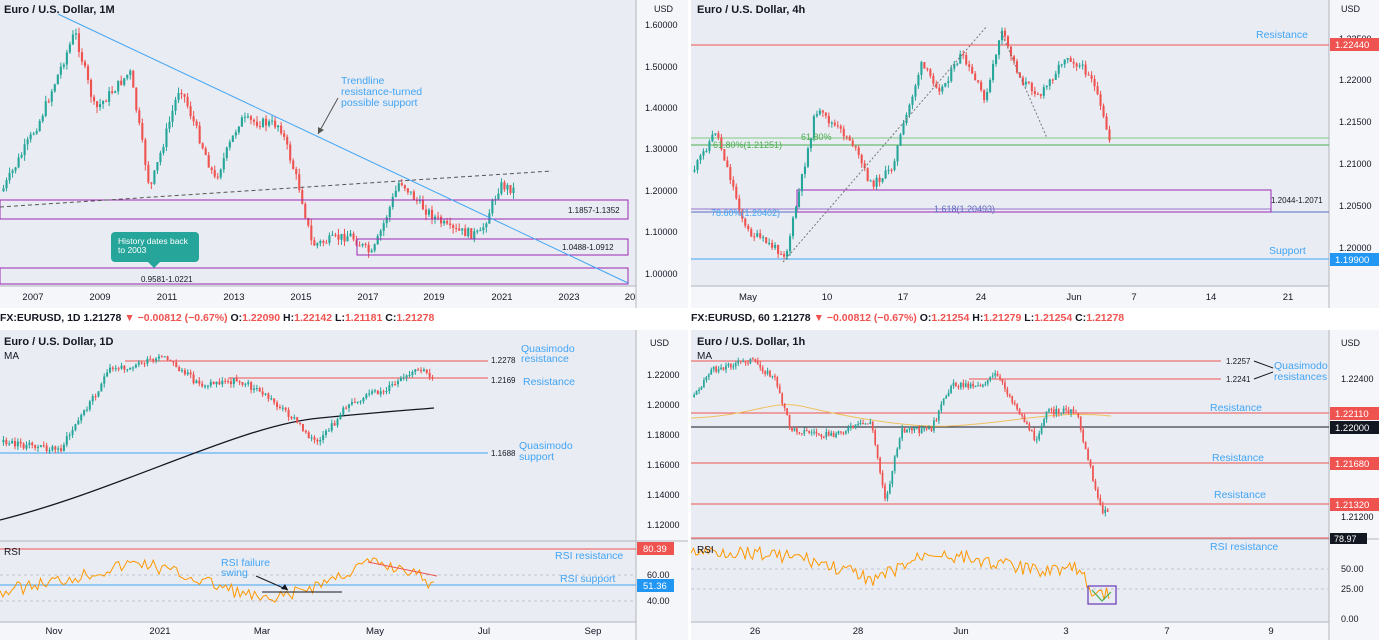  Describe the element at coordinates (568, 297) in the screenshot. I see `x-tick-label: 2023` at that location.